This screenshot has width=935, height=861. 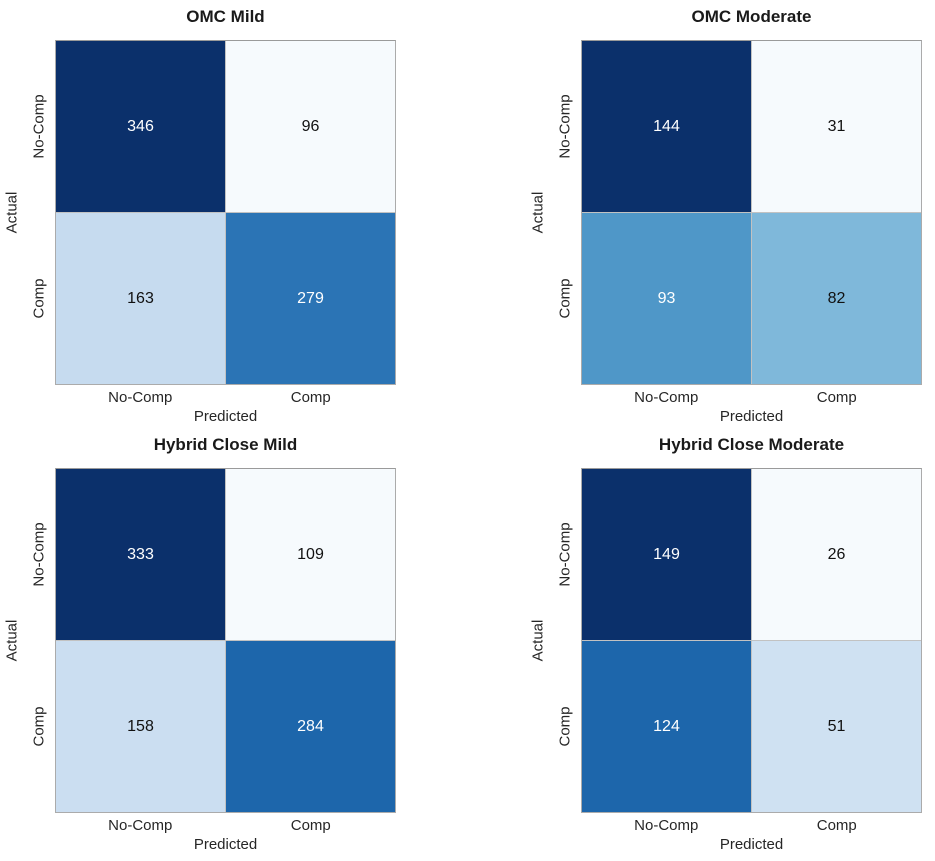 What do you see at coordinates (836, 298) in the screenshot?
I see `cell-true-positive: 82` at bounding box center [836, 298].